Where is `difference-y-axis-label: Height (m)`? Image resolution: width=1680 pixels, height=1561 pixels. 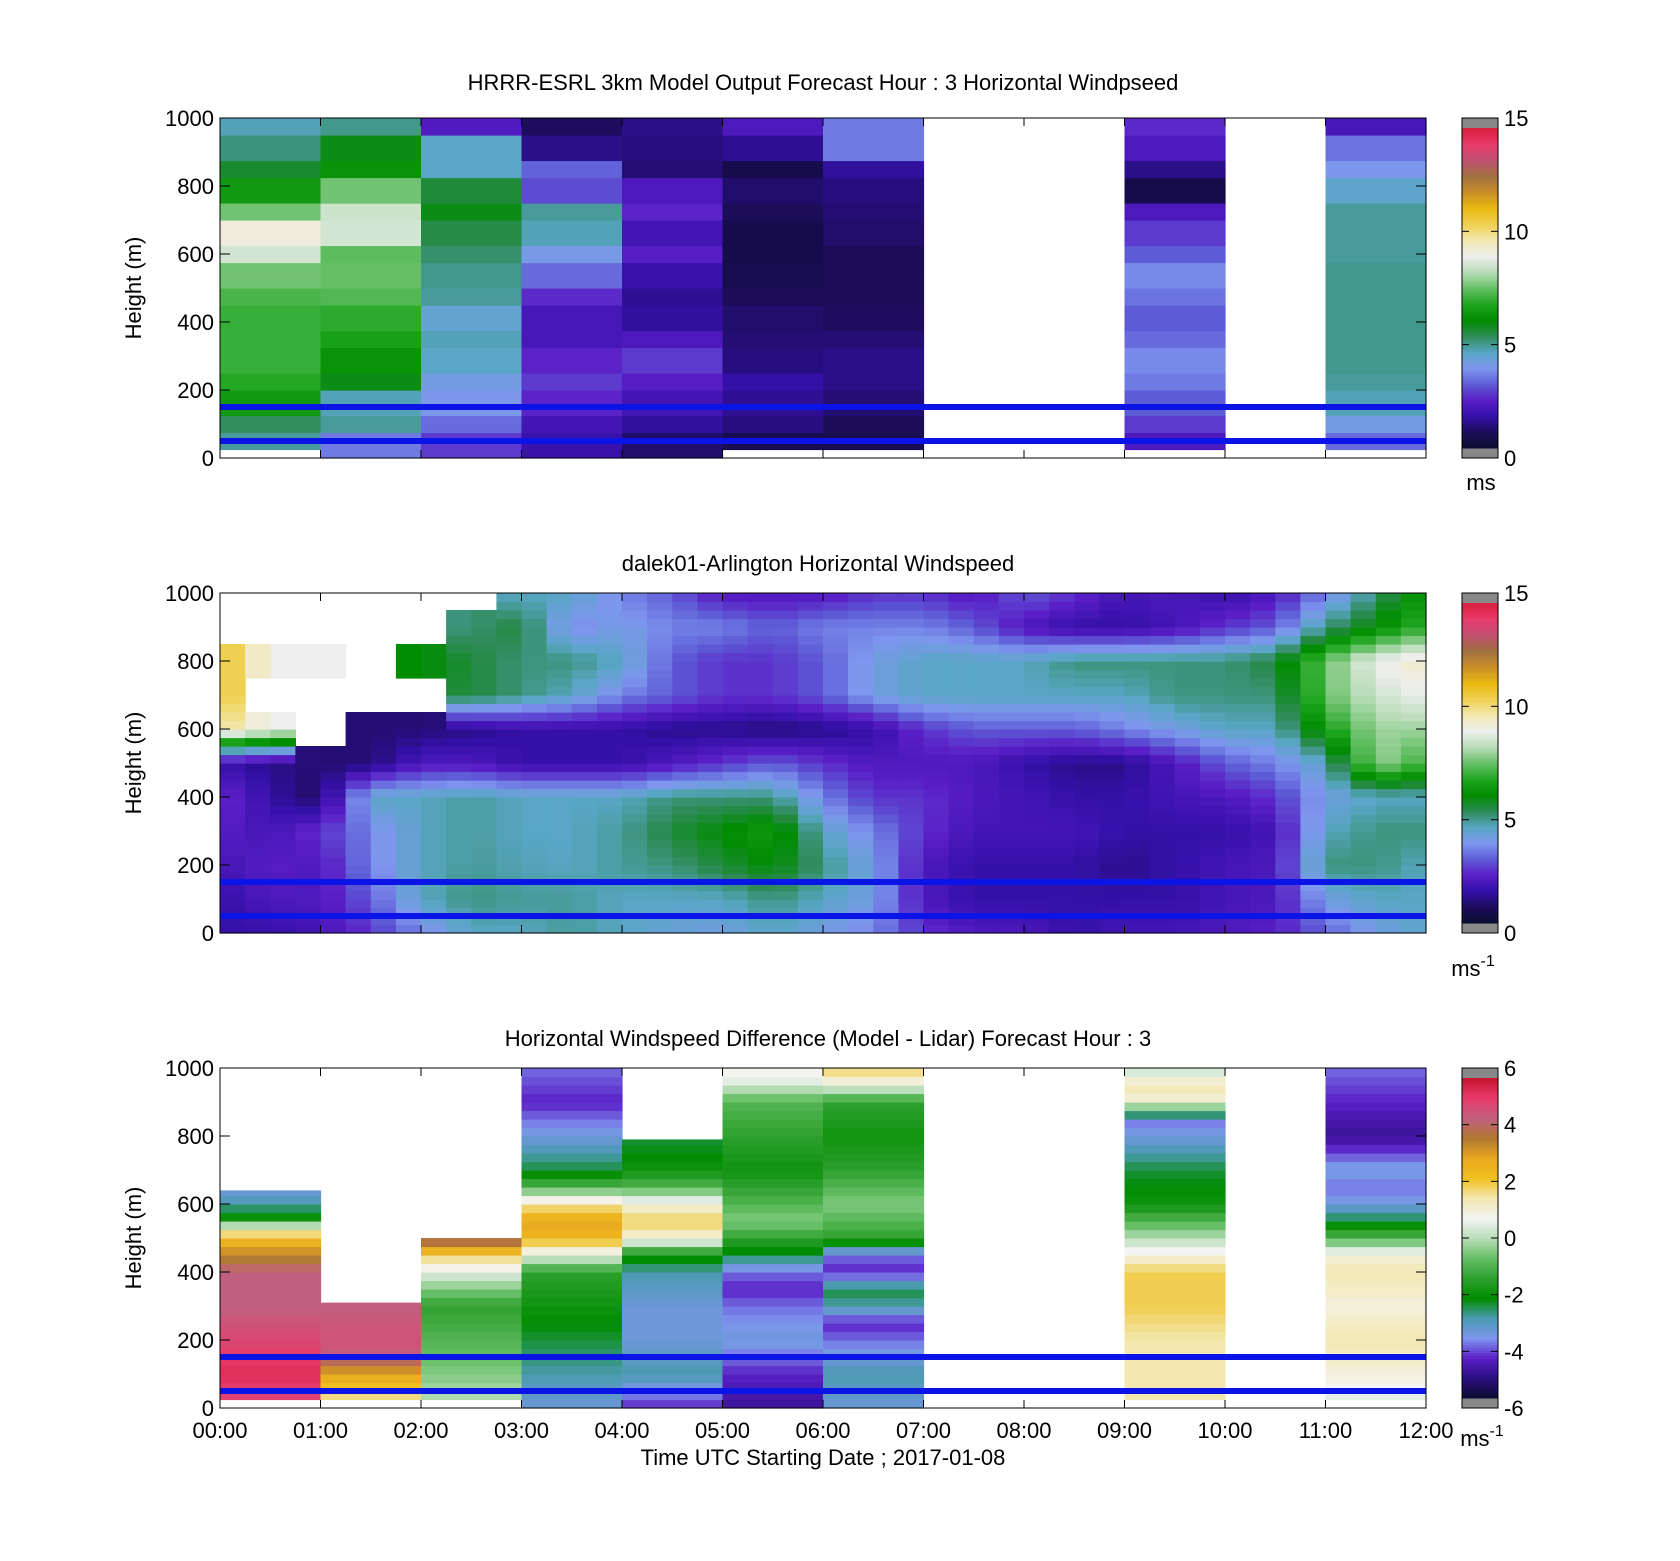
difference-y-axis-label: Height (m) is located at coordinates (133, 1238).